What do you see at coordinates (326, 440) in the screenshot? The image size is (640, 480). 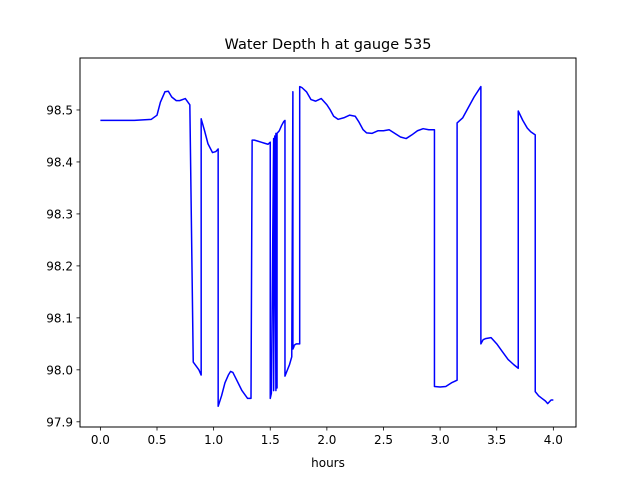 I see `x-tick-label: 2.0` at bounding box center [326, 440].